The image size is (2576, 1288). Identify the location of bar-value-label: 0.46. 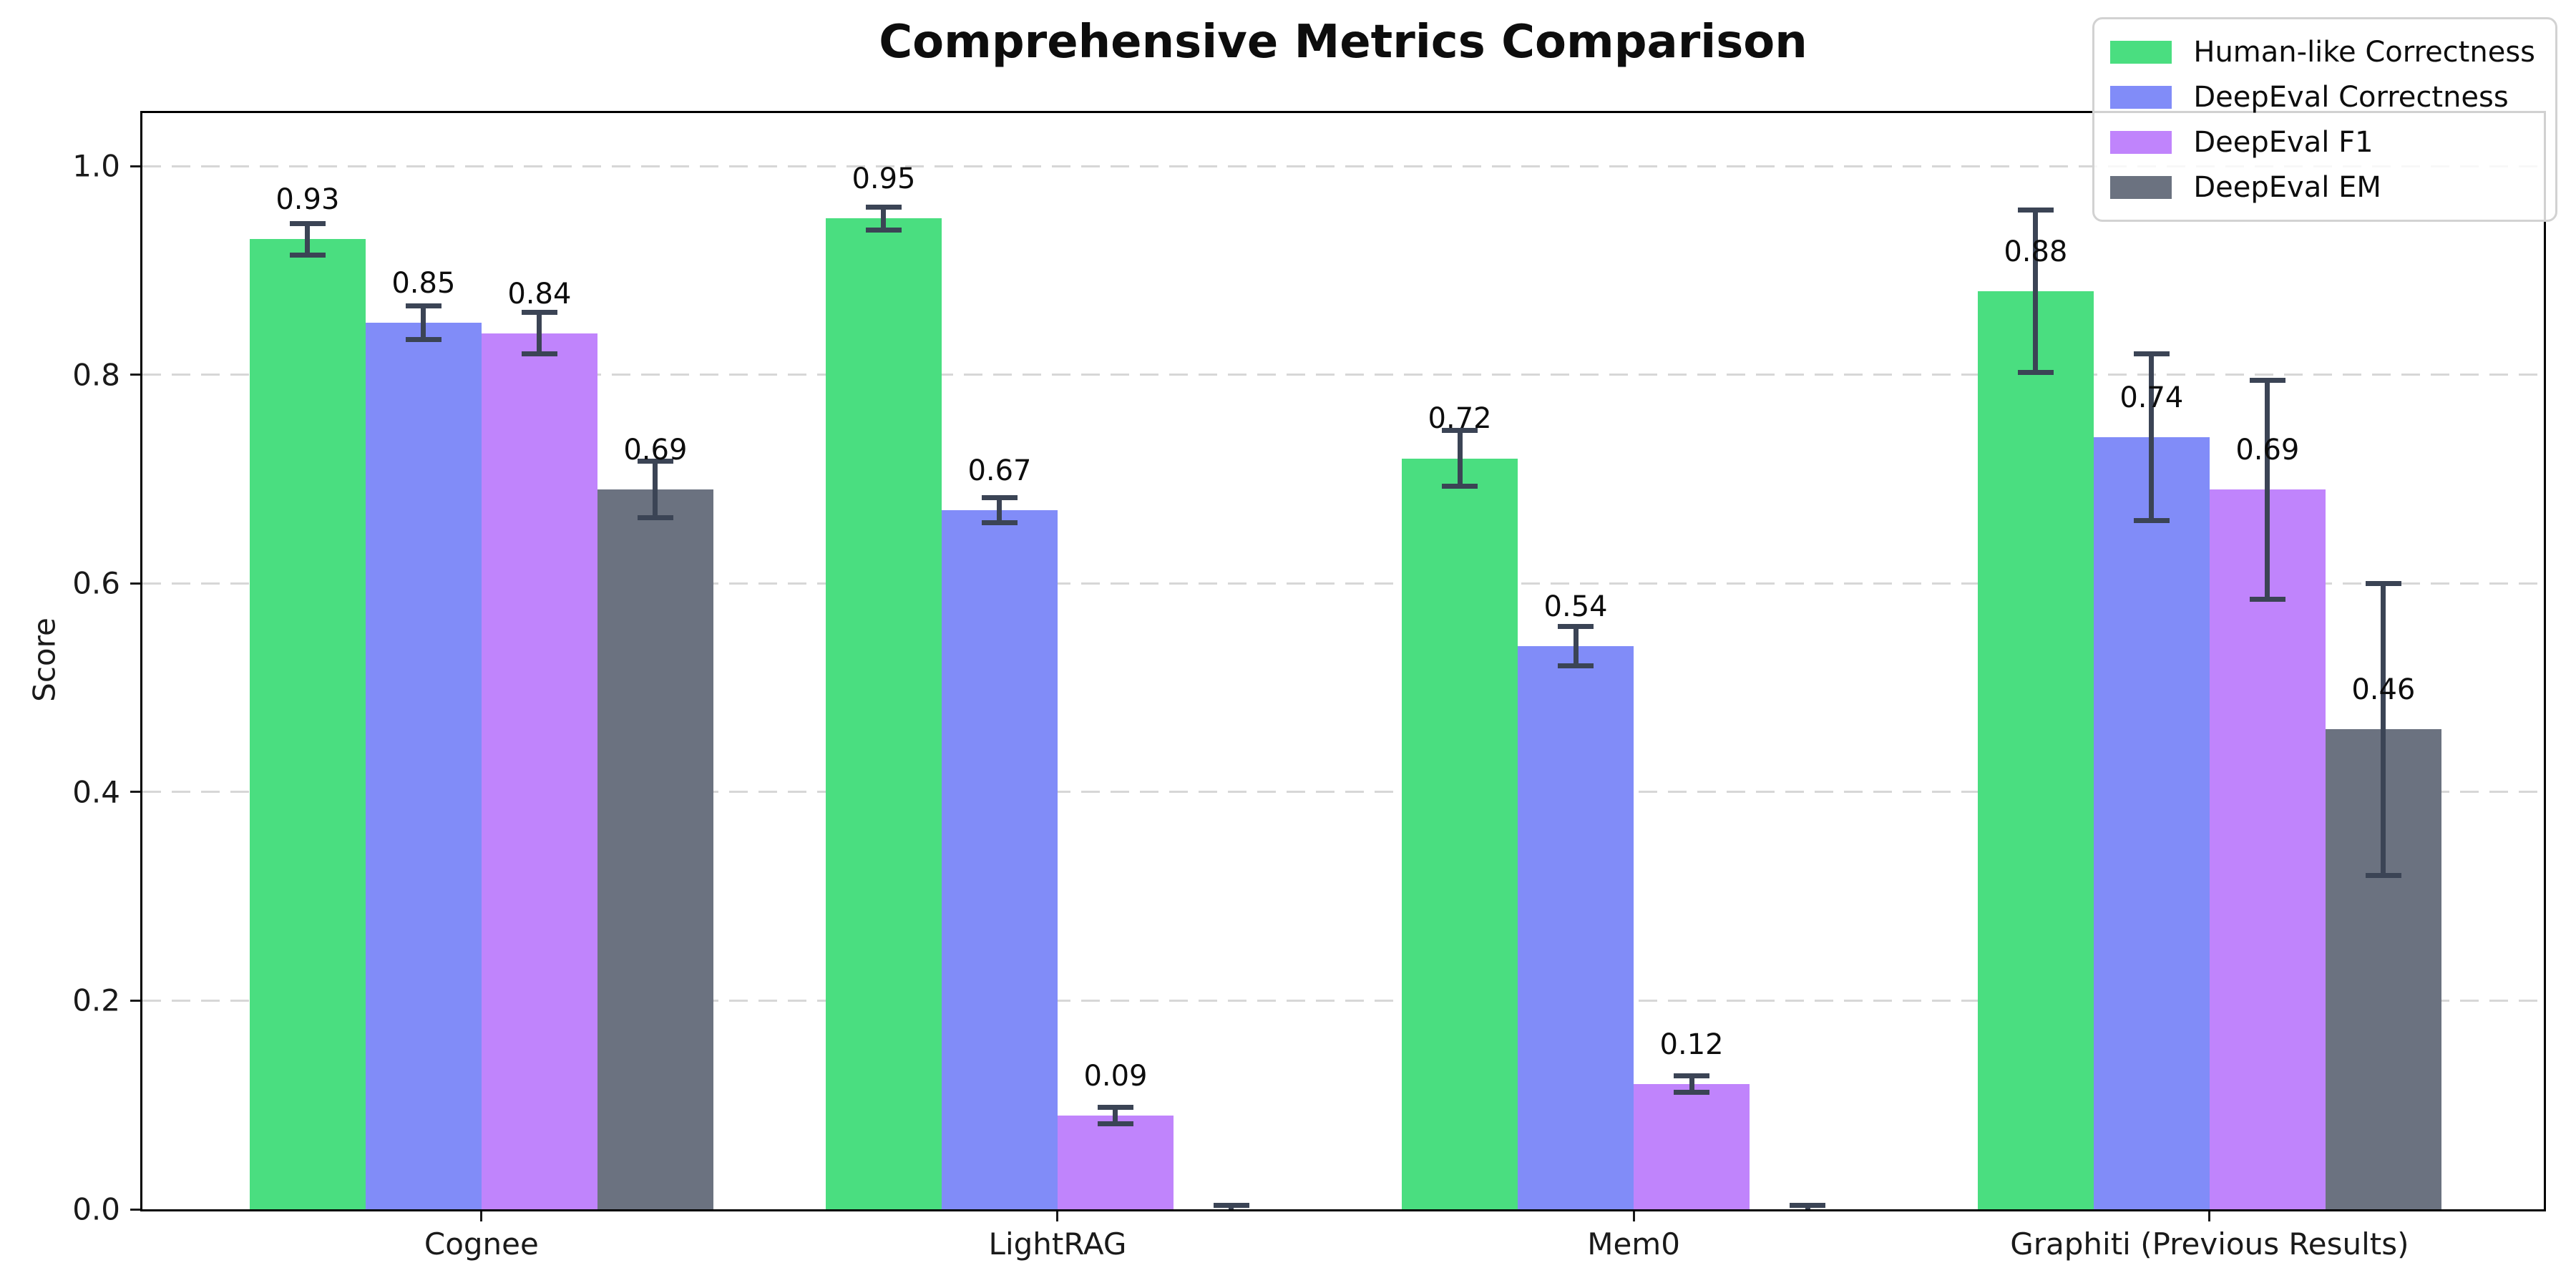
(2383, 690).